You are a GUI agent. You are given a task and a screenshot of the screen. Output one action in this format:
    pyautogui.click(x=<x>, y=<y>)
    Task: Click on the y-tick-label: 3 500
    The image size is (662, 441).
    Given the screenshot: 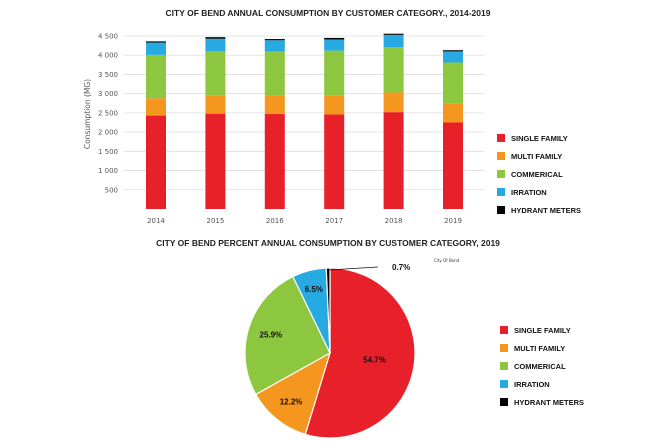 What is the action you would take?
    pyautogui.click(x=108, y=75)
    